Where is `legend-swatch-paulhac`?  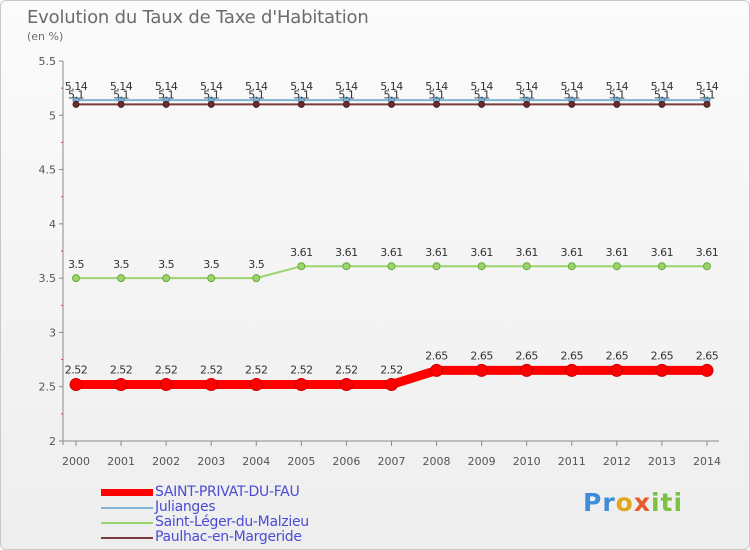 legend-swatch-paulhac is located at coordinates (127, 538).